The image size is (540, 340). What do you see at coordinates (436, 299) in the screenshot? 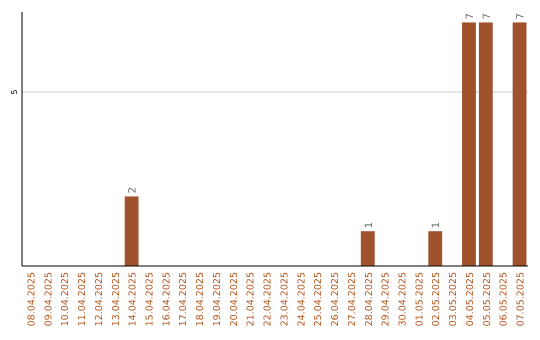
I see `x-tick-label: 02.05.2025` at bounding box center [436, 299].